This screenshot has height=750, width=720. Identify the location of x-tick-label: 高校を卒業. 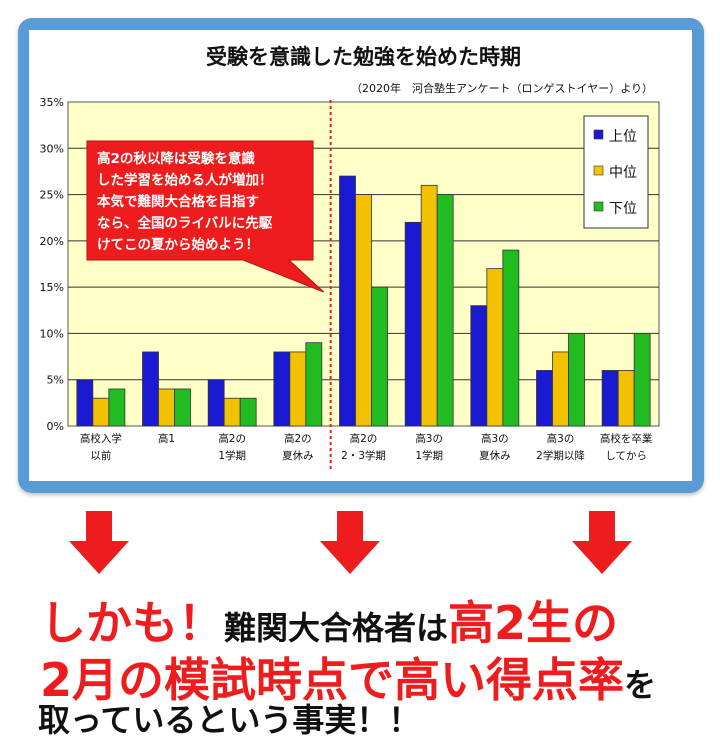
(626, 438).